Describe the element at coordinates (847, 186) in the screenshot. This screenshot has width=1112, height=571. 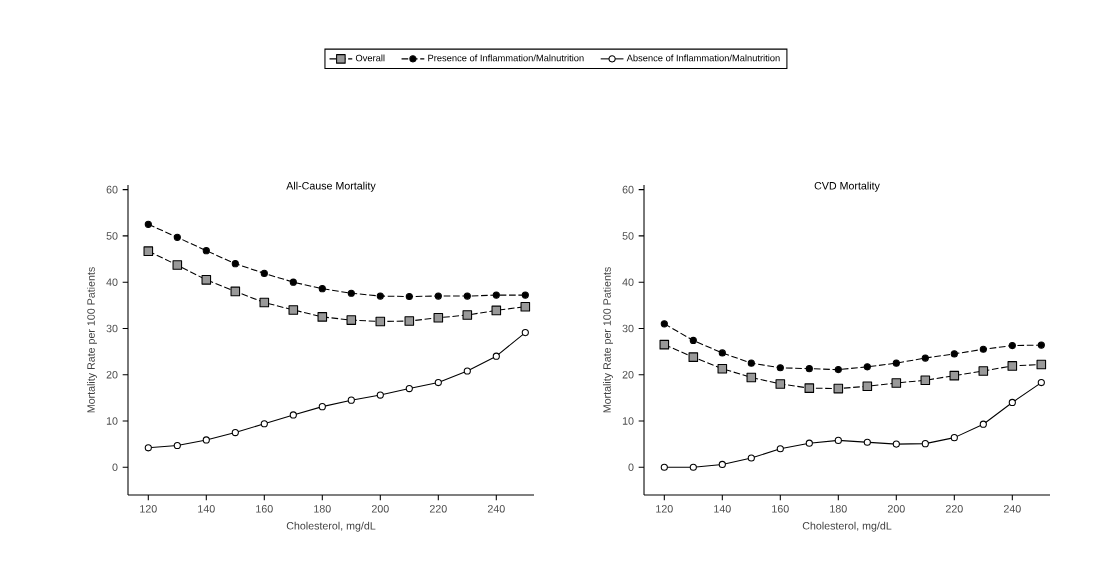
I see `chart-title: CVD Mortality` at that location.